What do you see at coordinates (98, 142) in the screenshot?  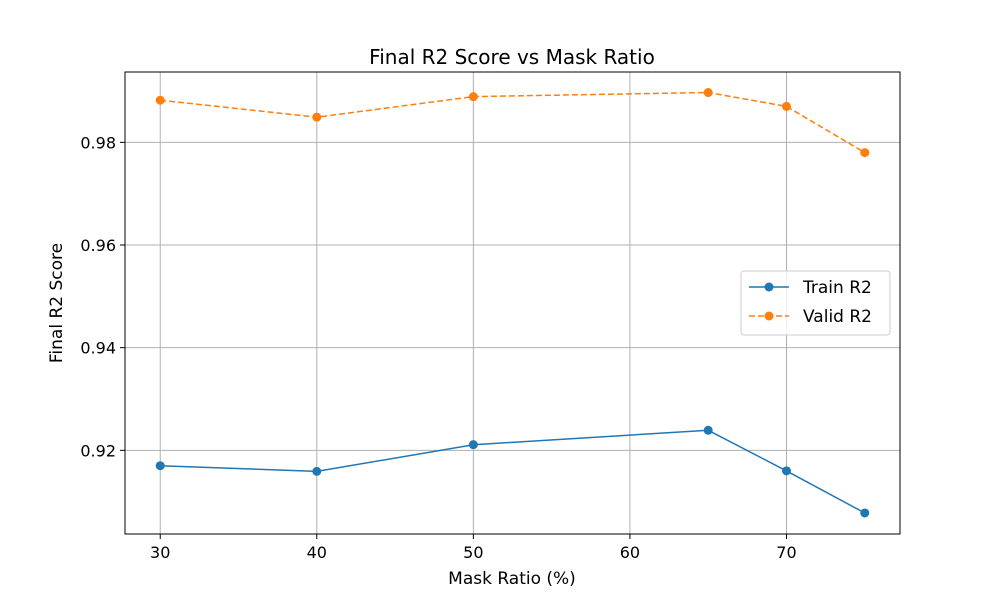 I see `y-tick-label: 0.98` at bounding box center [98, 142].